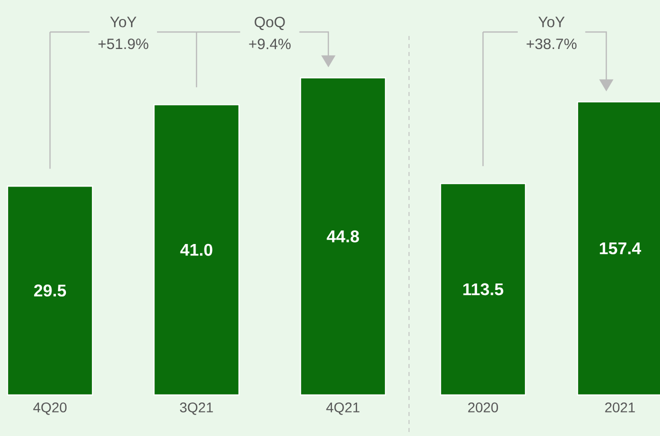 The height and width of the screenshot is (436, 660). Describe the element at coordinates (123, 44) in the screenshot. I see `text: +51.9%` at that location.